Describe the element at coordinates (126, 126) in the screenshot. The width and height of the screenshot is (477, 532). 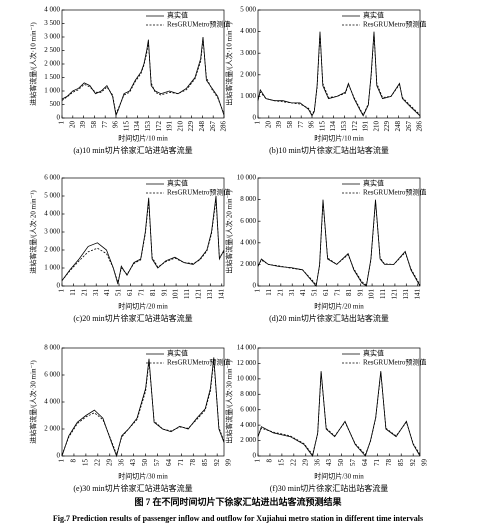
I see `x-tick-label: 115` at that location.